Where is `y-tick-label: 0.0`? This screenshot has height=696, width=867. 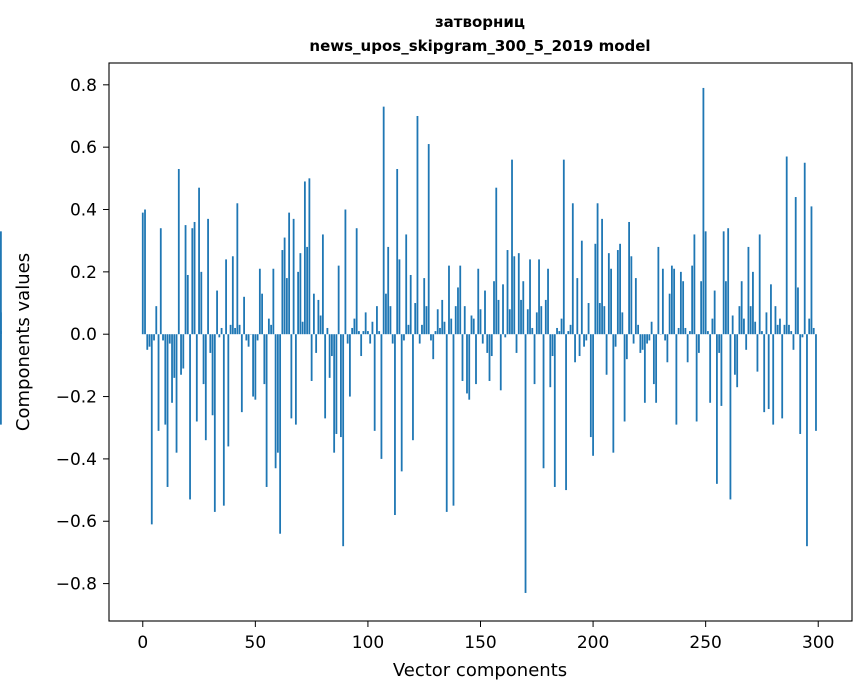 y-tick-label: 0.0 is located at coordinates (83, 335).